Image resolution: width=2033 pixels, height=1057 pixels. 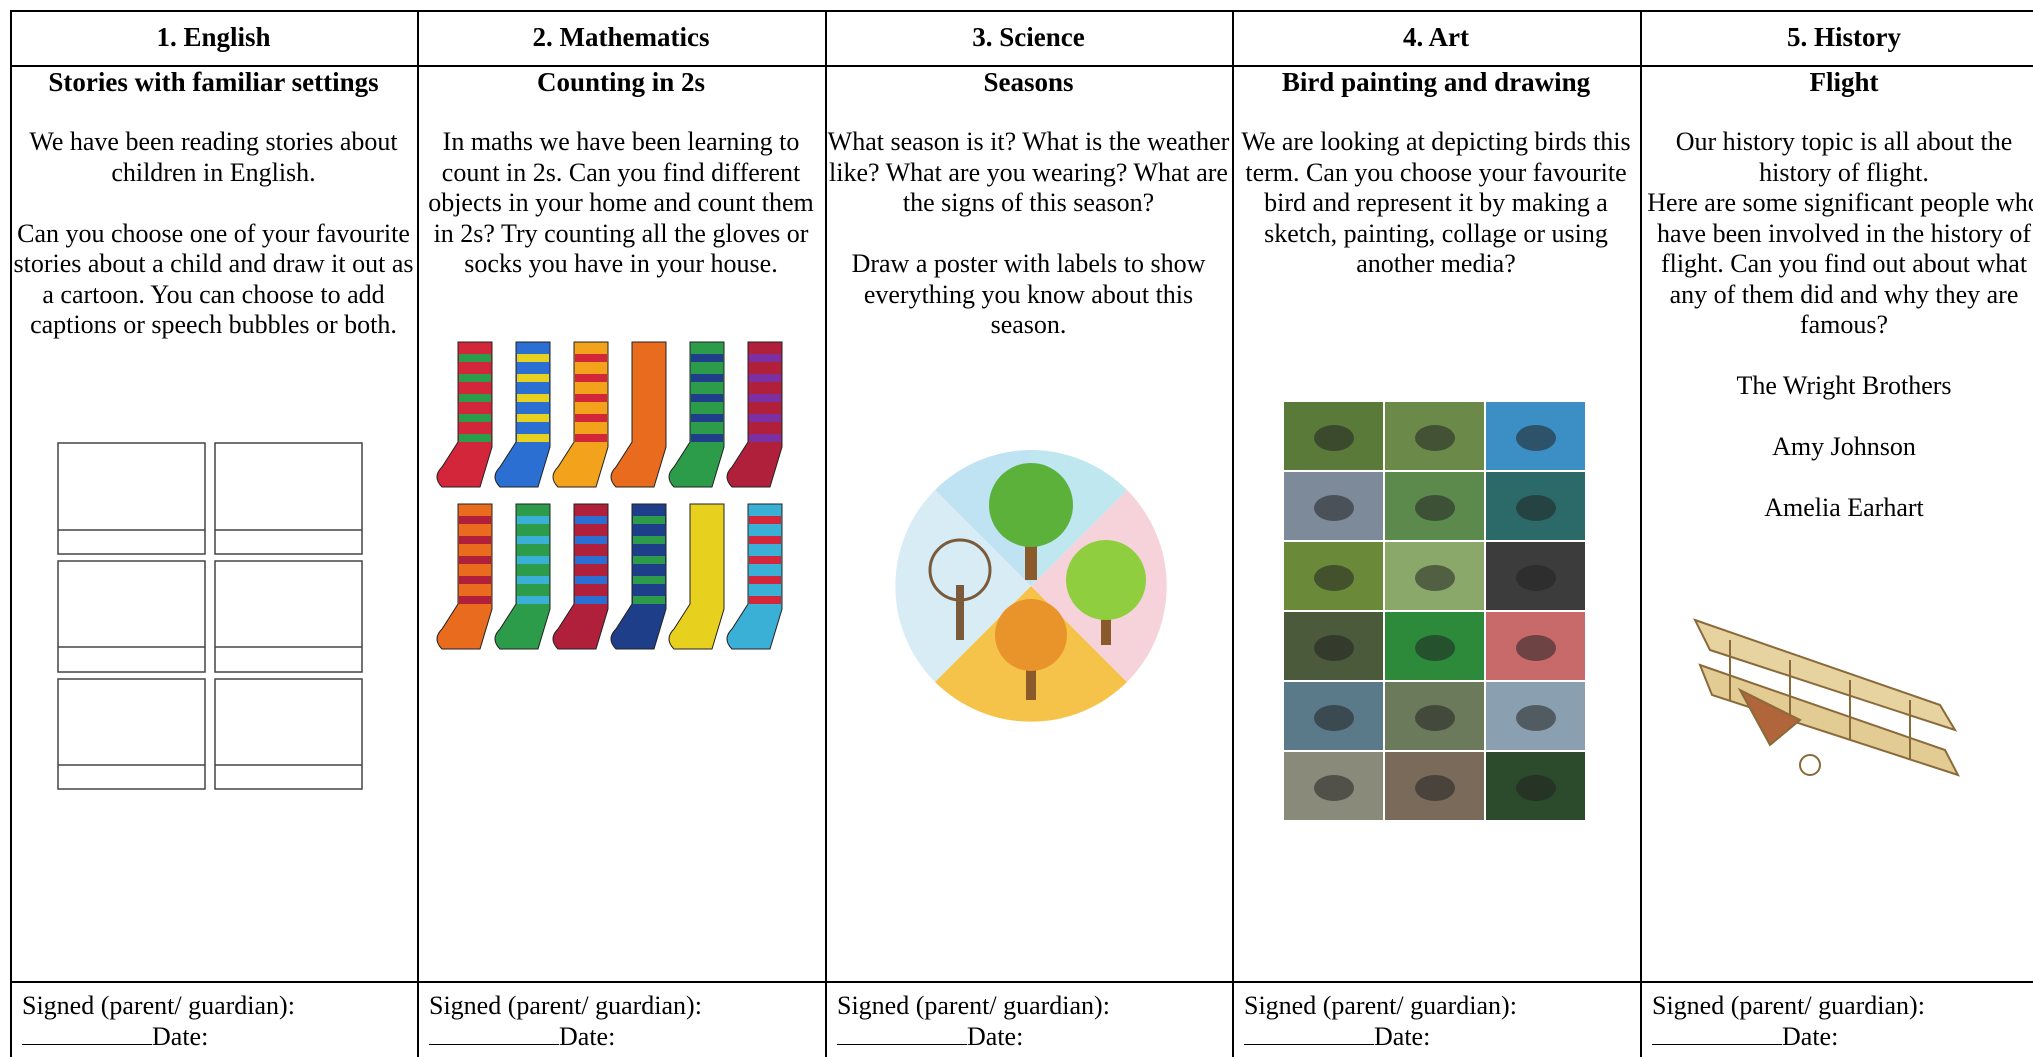 What do you see at coordinates (621, 82) in the screenshot?
I see `column-subheading: Counting in 2s` at bounding box center [621, 82].